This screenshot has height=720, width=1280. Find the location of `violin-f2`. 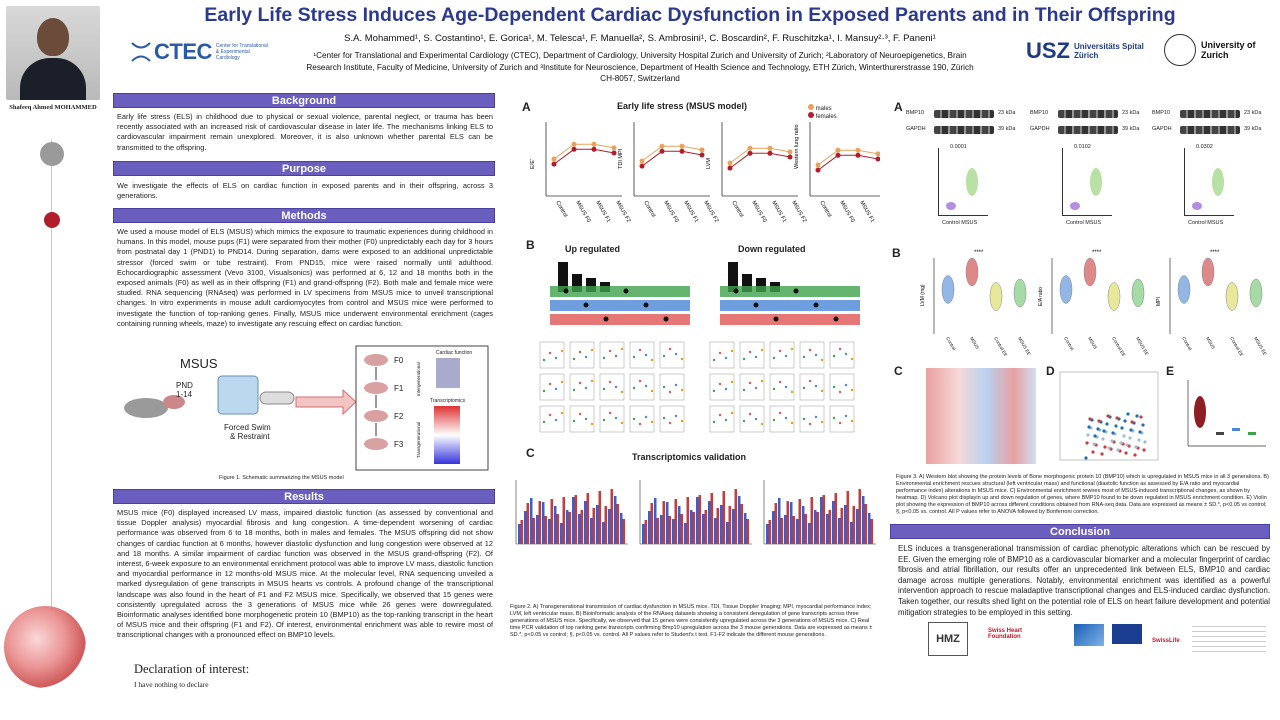

violin-f2 is located at coordinates (1252, 433).